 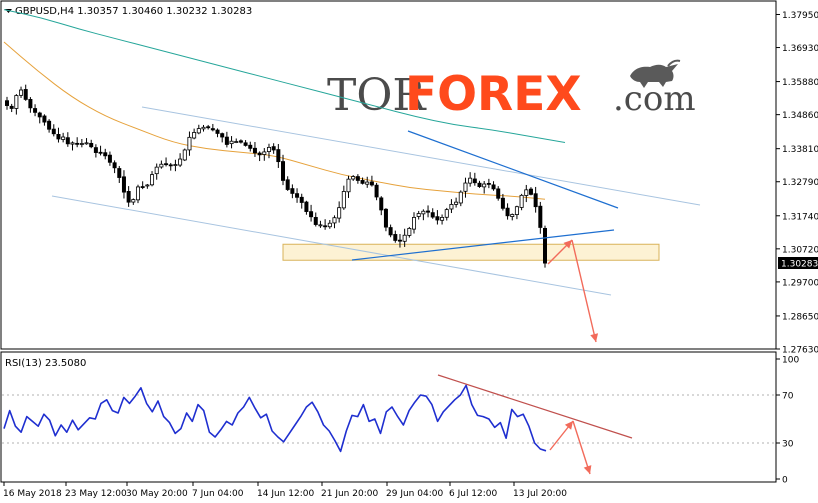 I want to click on logo-forex: FOREX, so click(x=493, y=94).